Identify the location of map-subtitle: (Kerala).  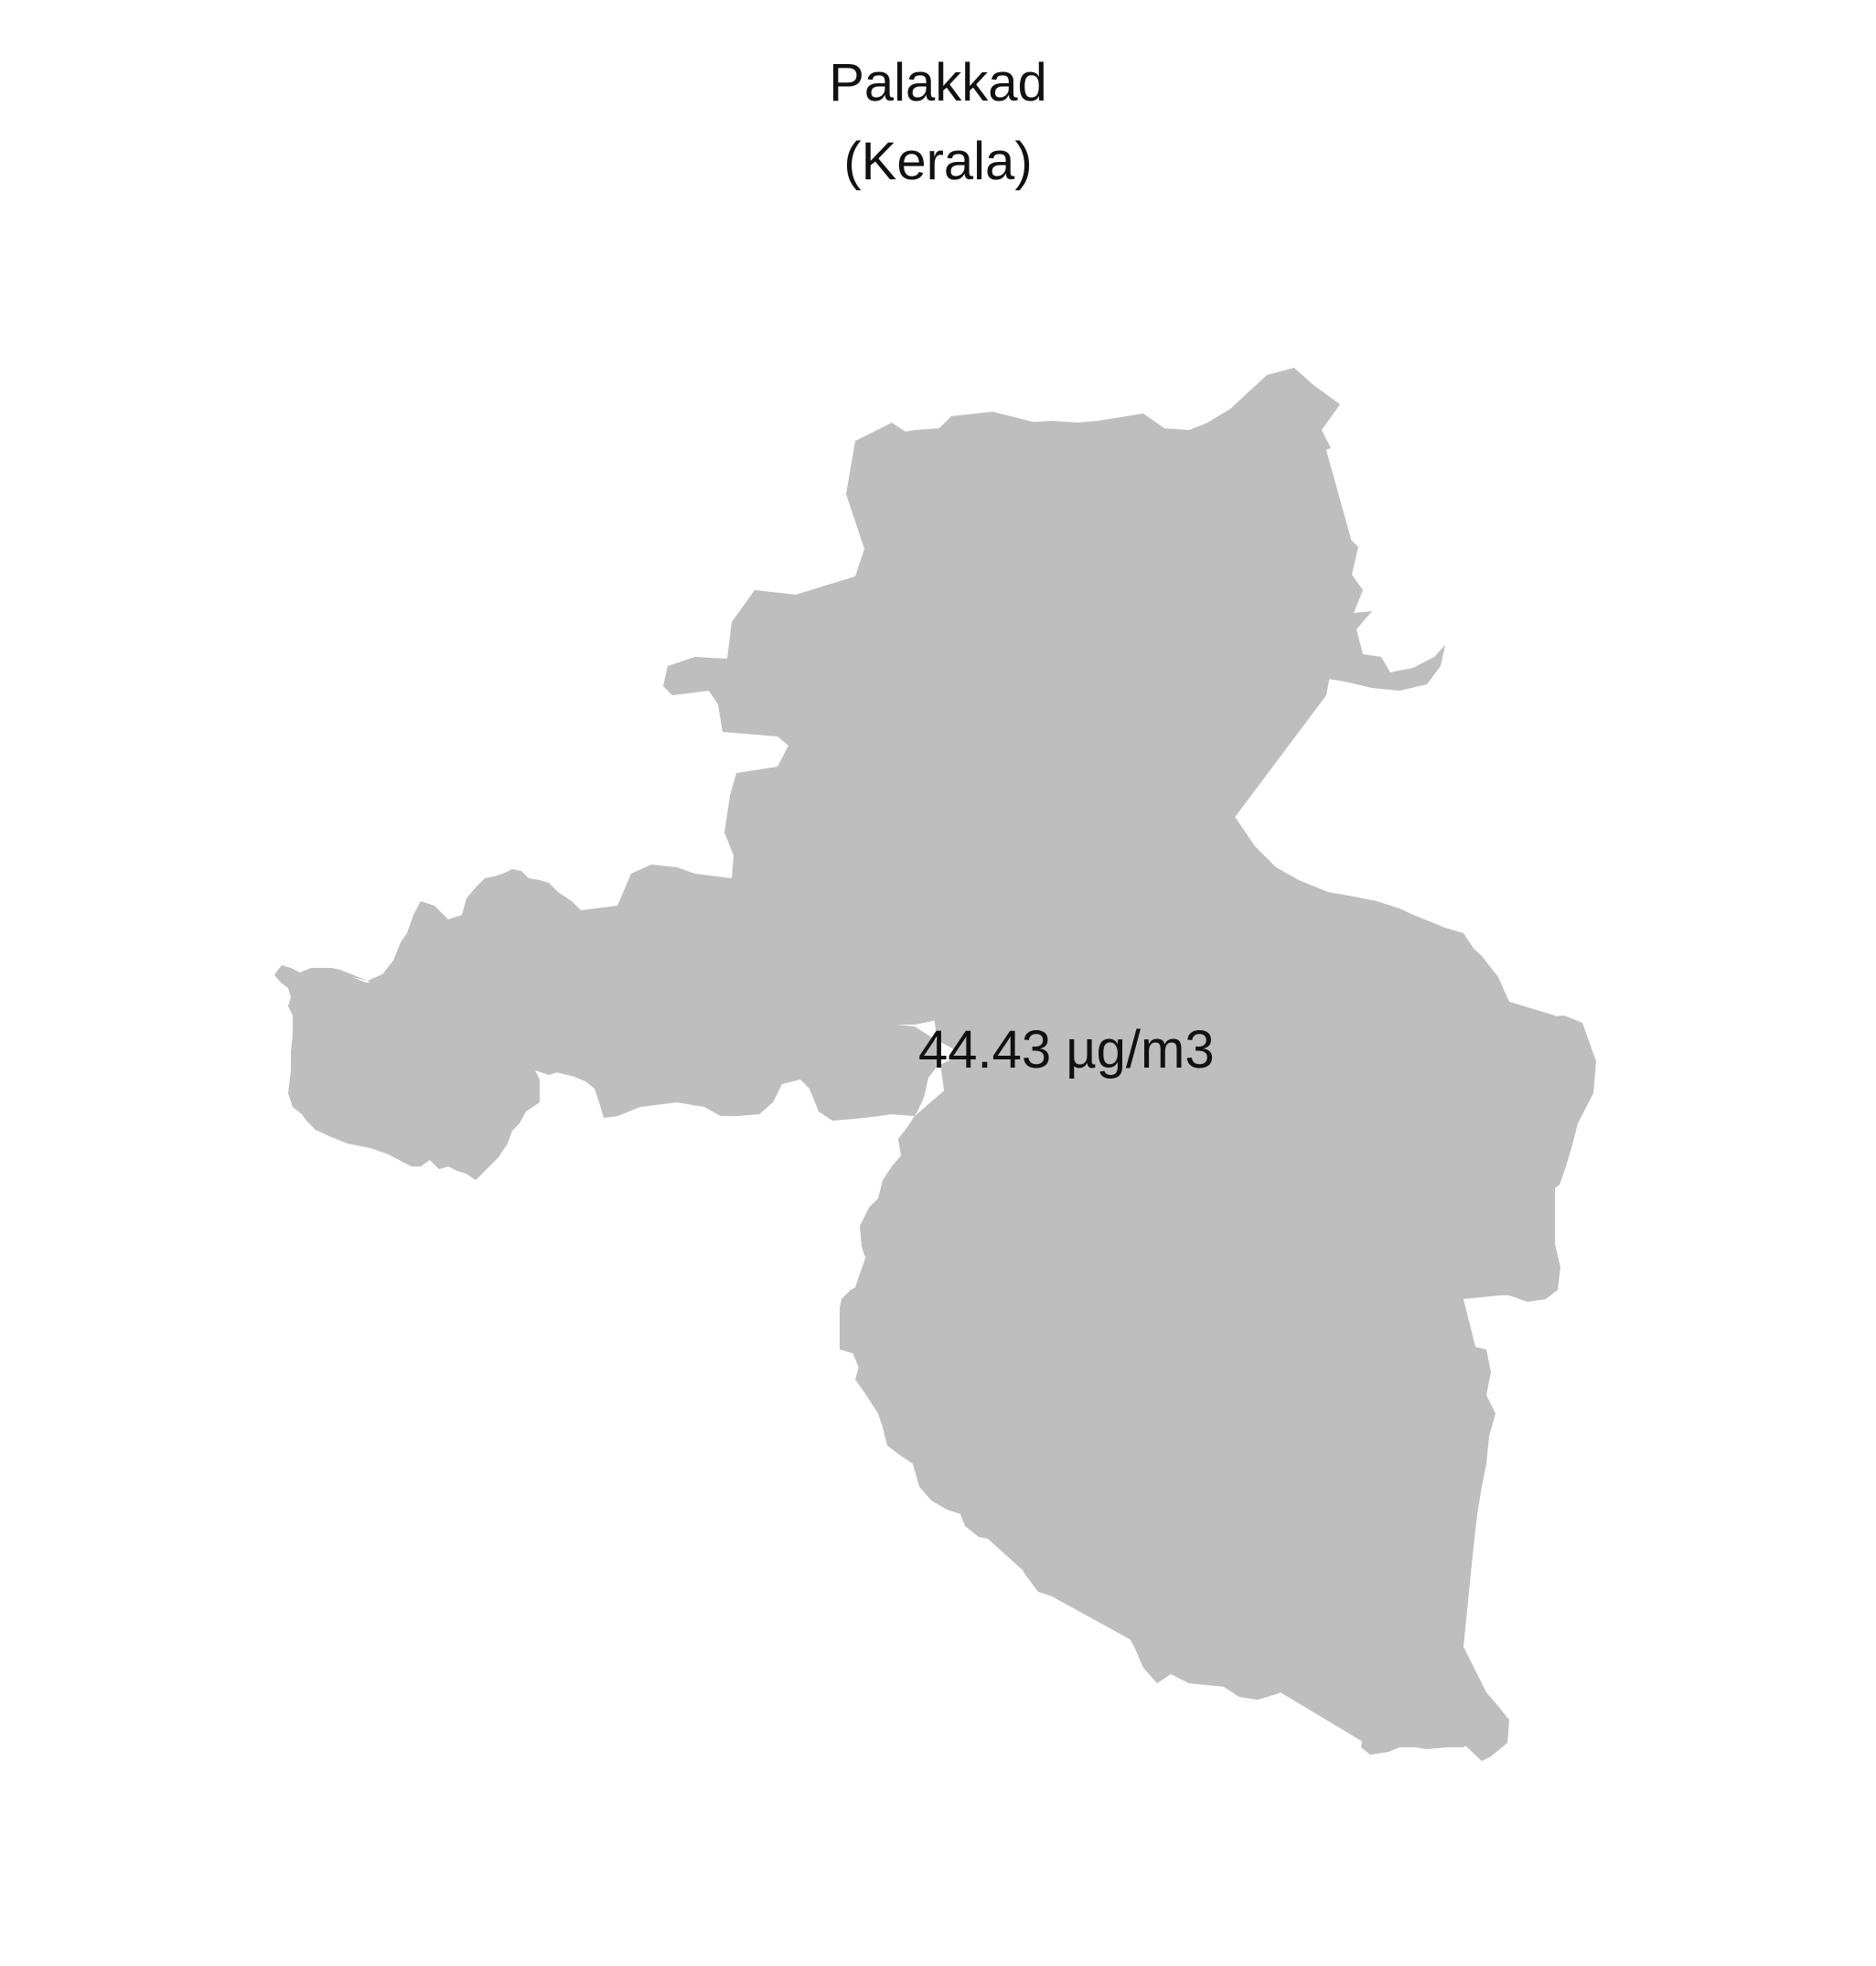
(938, 161).